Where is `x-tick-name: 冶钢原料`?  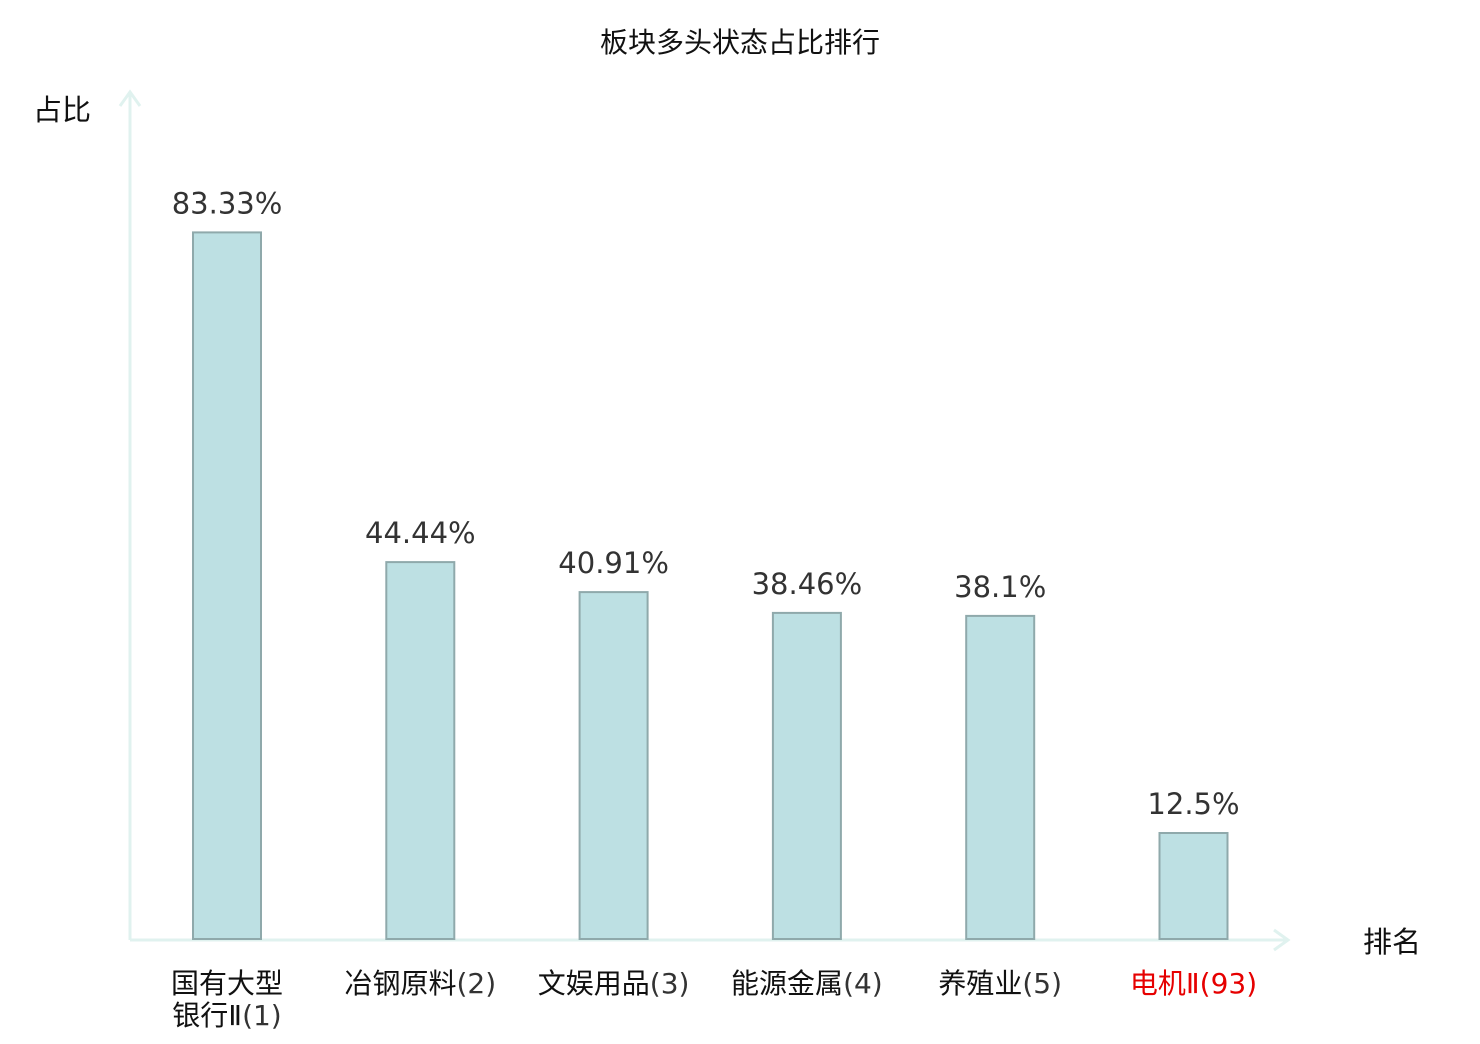
x-tick-name: 冶钢原料 is located at coordinates (400, 983).